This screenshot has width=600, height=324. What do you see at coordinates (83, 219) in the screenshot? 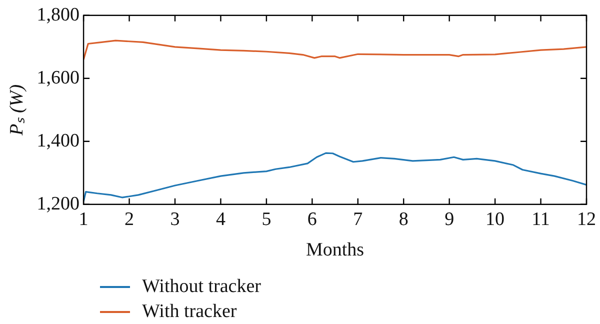
I see `x-tick-label: 1` at bounding box center [83, 219].